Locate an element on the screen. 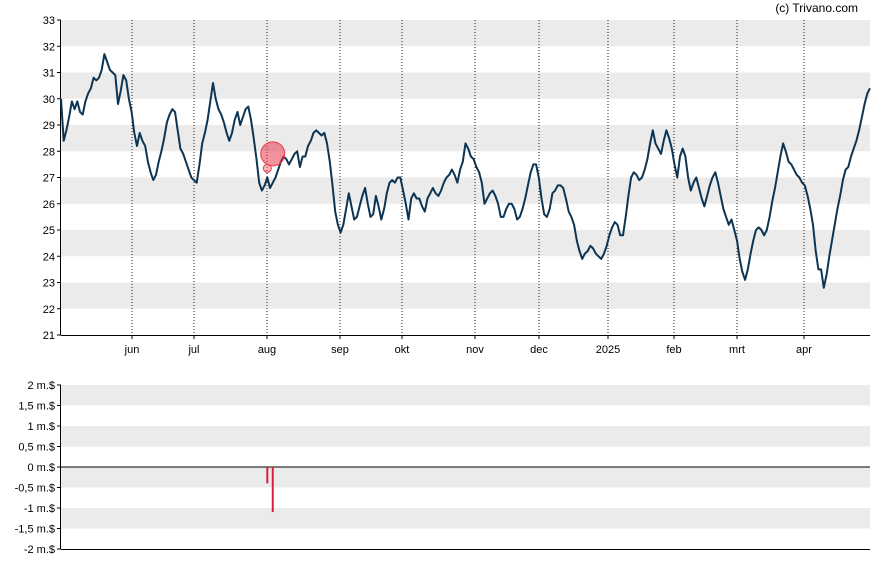  price-x-tick-label: nov is located at coordinates (475, 350).